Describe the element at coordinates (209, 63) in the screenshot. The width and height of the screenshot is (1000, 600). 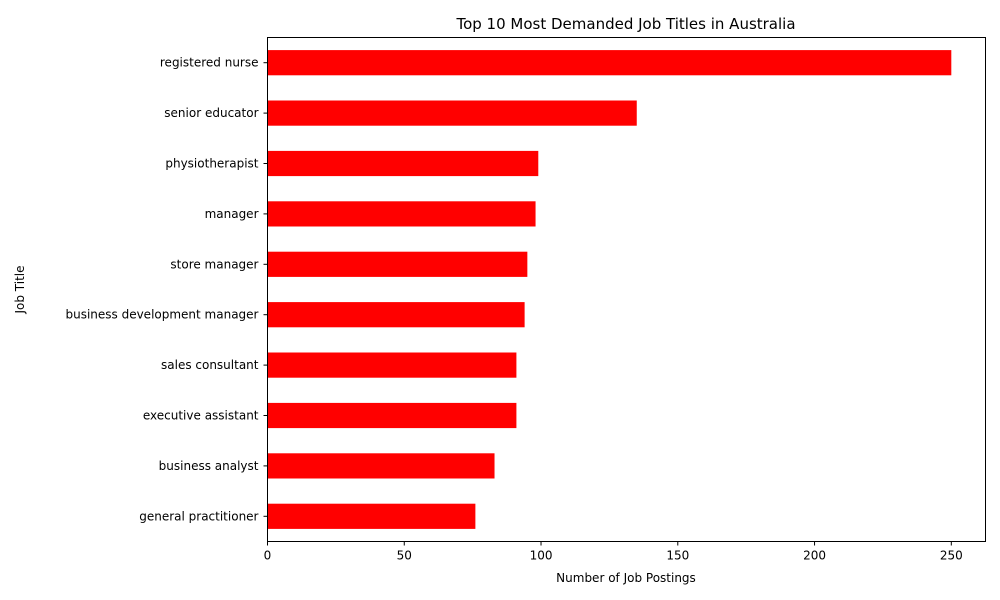
I see `y-tick-label: registered nurse` at that location.